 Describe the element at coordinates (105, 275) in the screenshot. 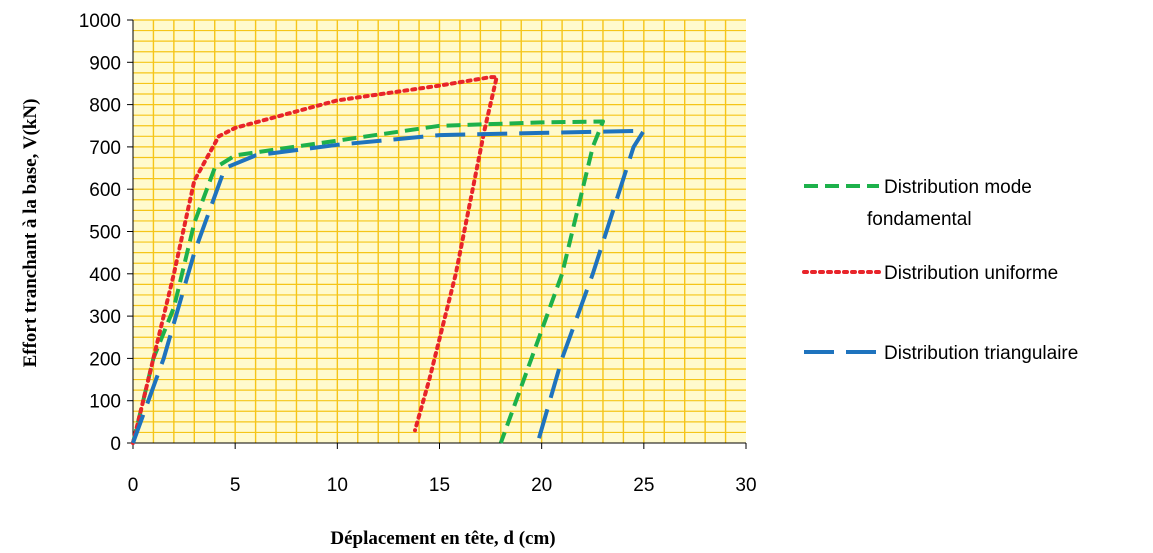

I see `y-tick-label: 400` at that location.